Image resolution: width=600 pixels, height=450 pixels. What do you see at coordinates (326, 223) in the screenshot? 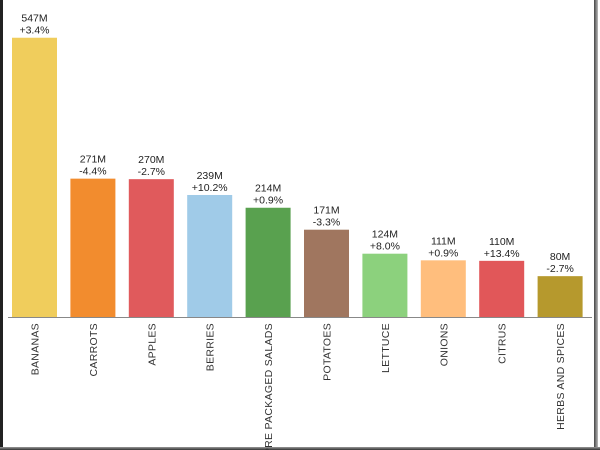
I see `change-label-potatoes: -3.3%` at bounding box center [326, 223].